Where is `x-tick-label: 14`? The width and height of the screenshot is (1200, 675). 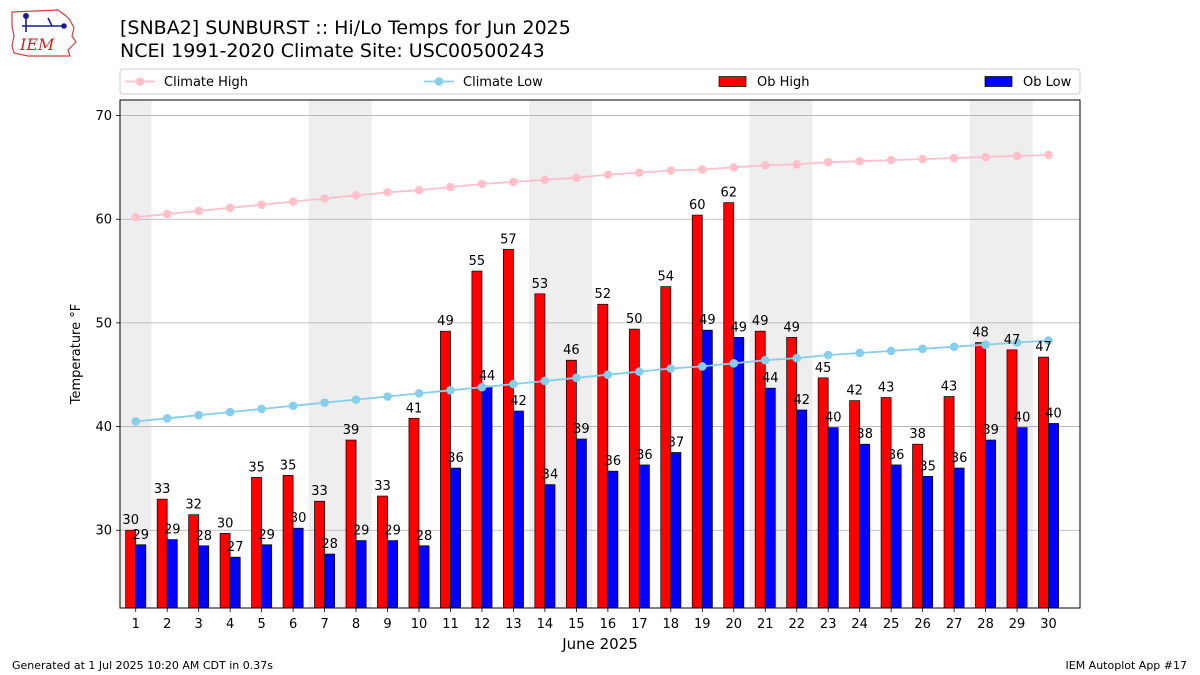
x-tick-label: 14 is located at coordinates (545, 624).